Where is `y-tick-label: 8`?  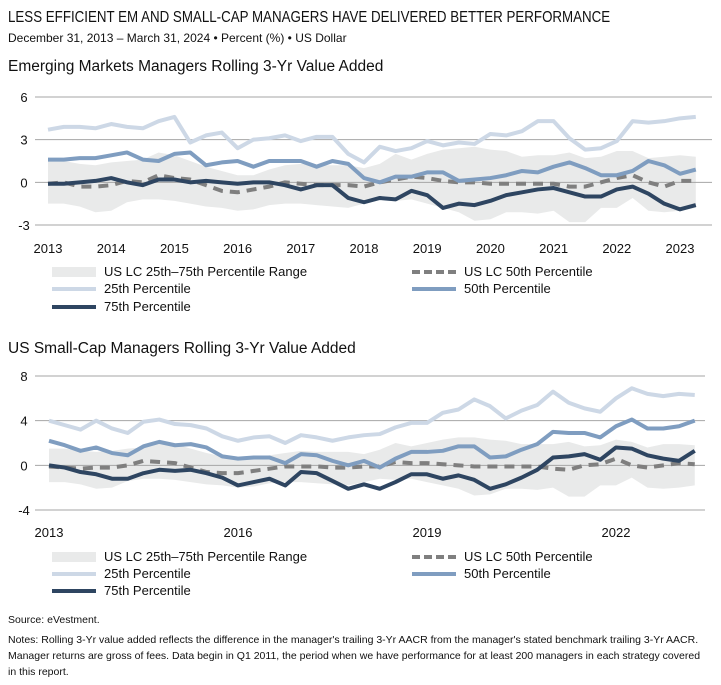 y-tick-label: 8 is located at coordinates (23, 376).